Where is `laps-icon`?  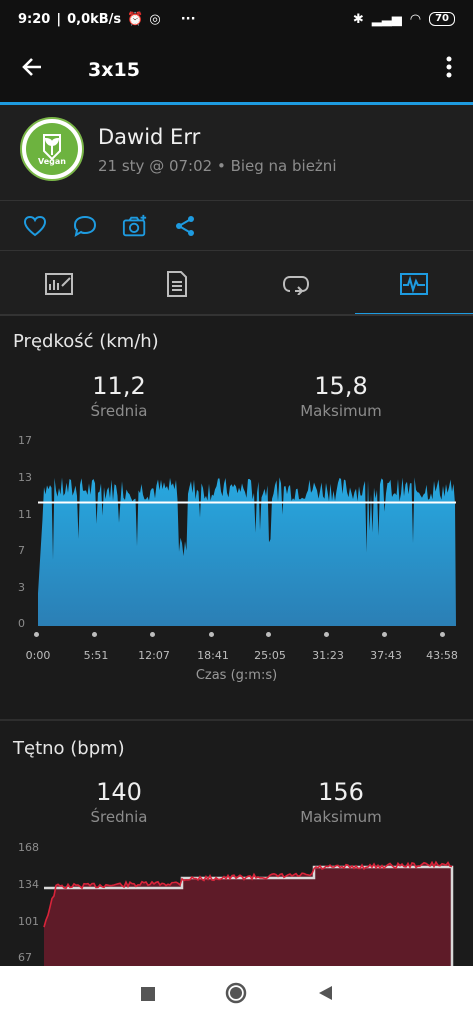
laps-icon is located at coordinates (296, 284).